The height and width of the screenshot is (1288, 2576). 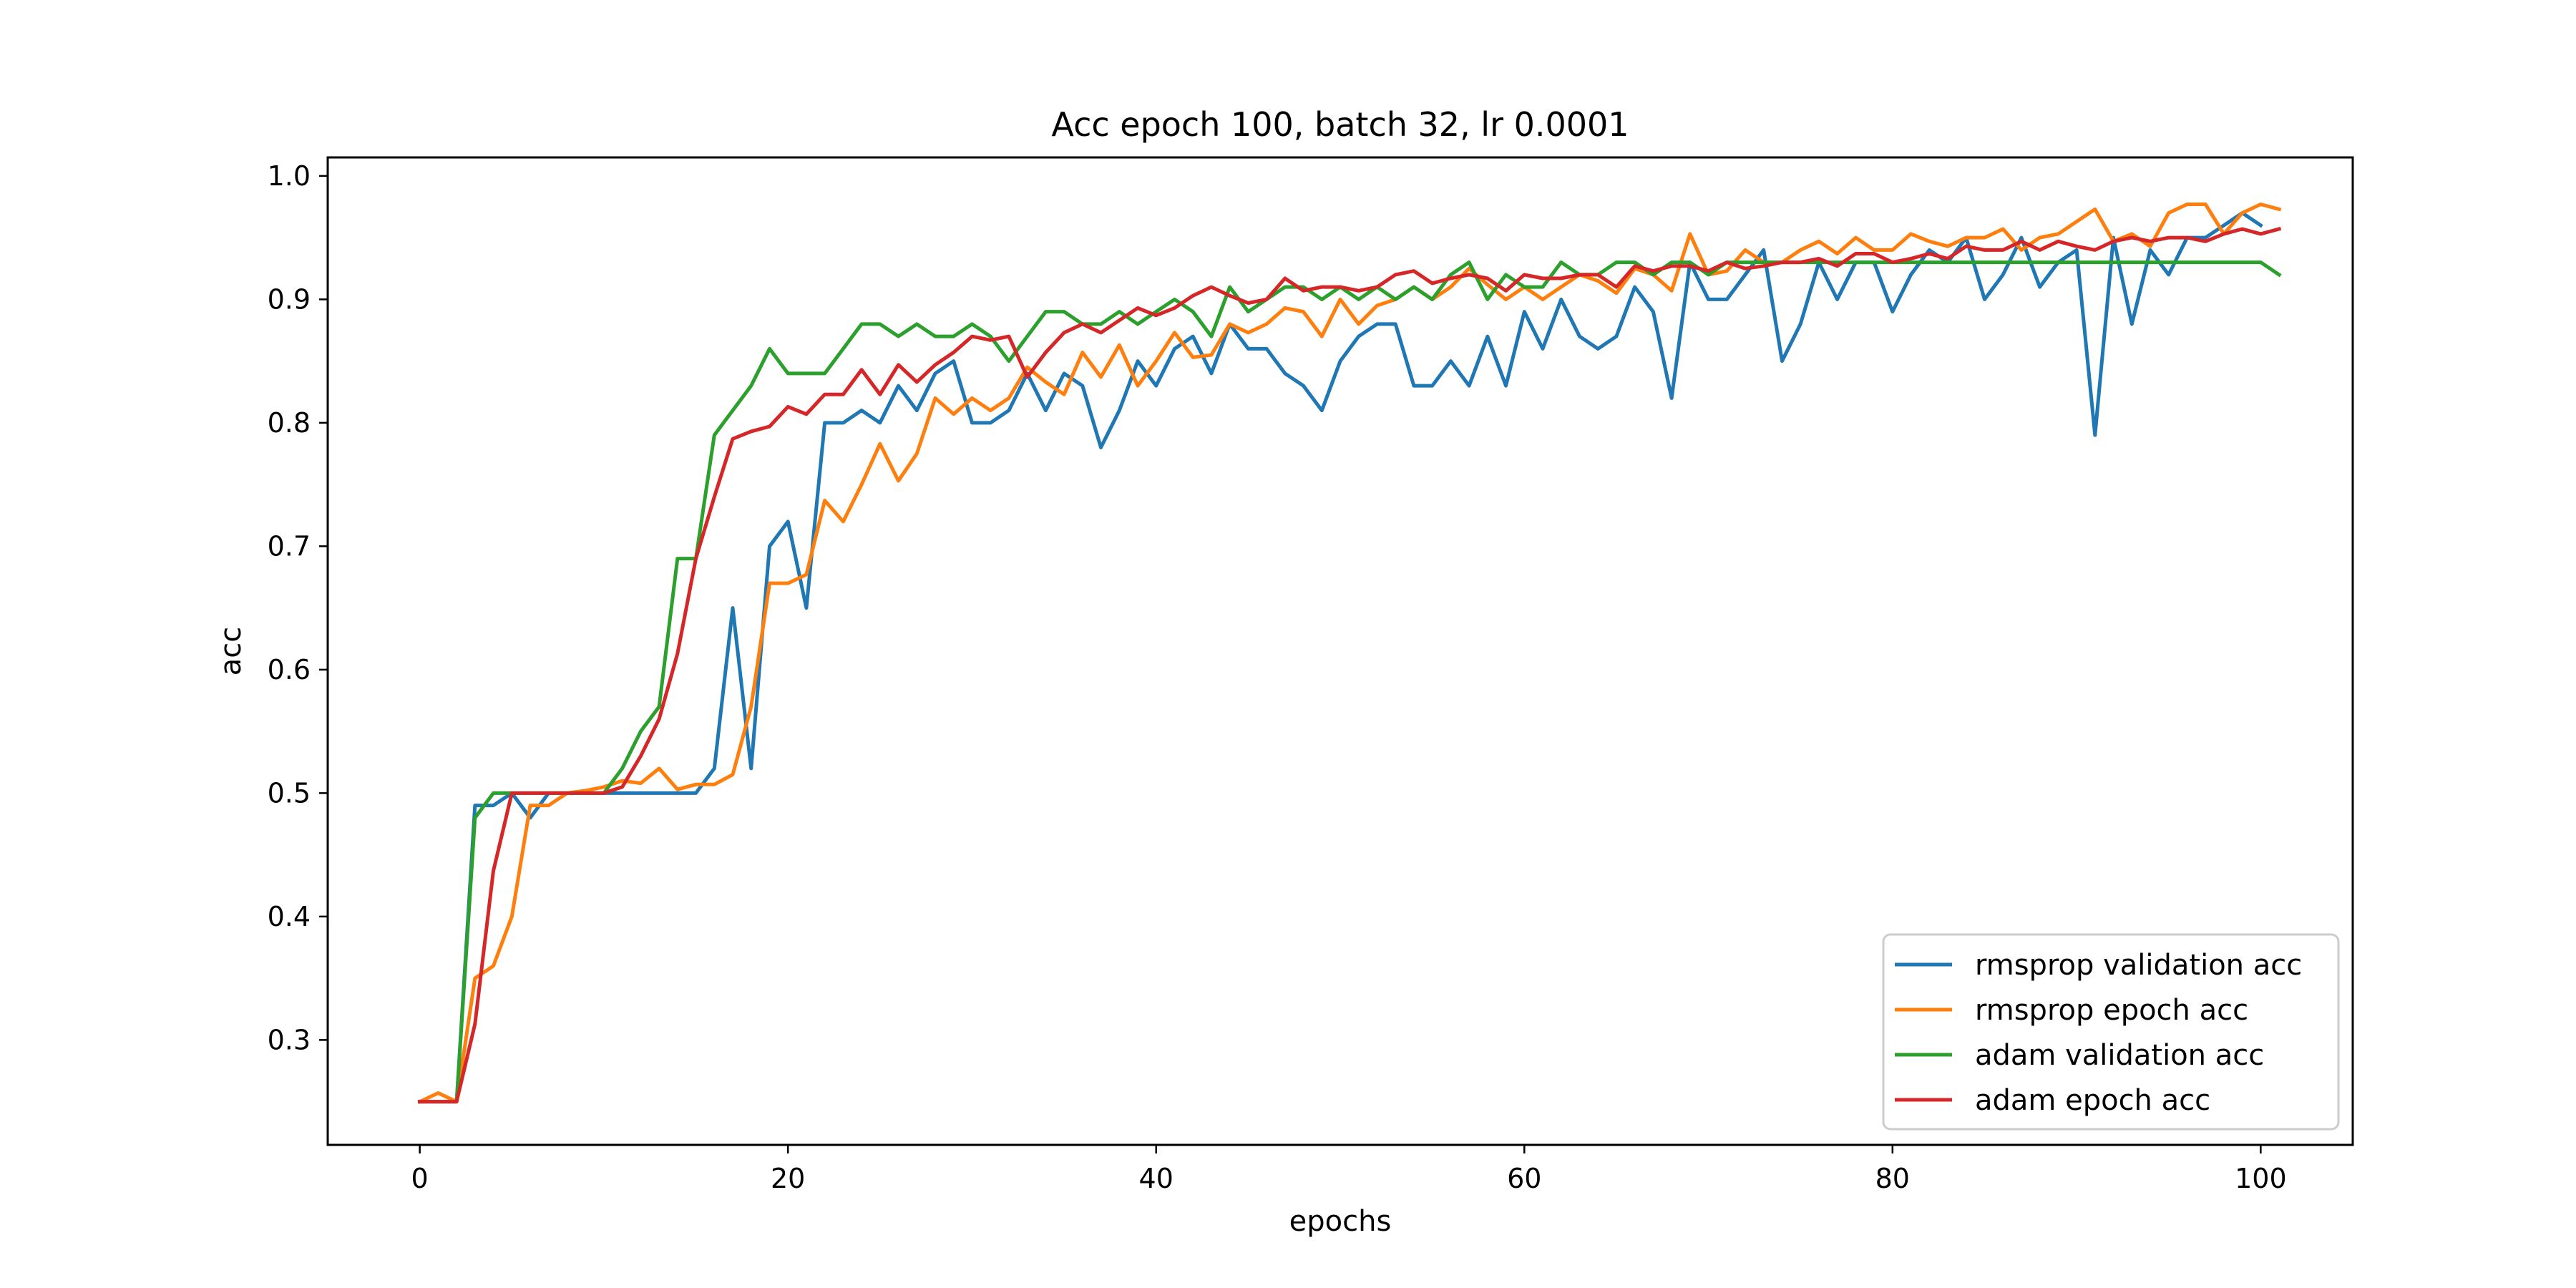 I want to click on y-tick-label: 0.8, so click(x=289, y=423).